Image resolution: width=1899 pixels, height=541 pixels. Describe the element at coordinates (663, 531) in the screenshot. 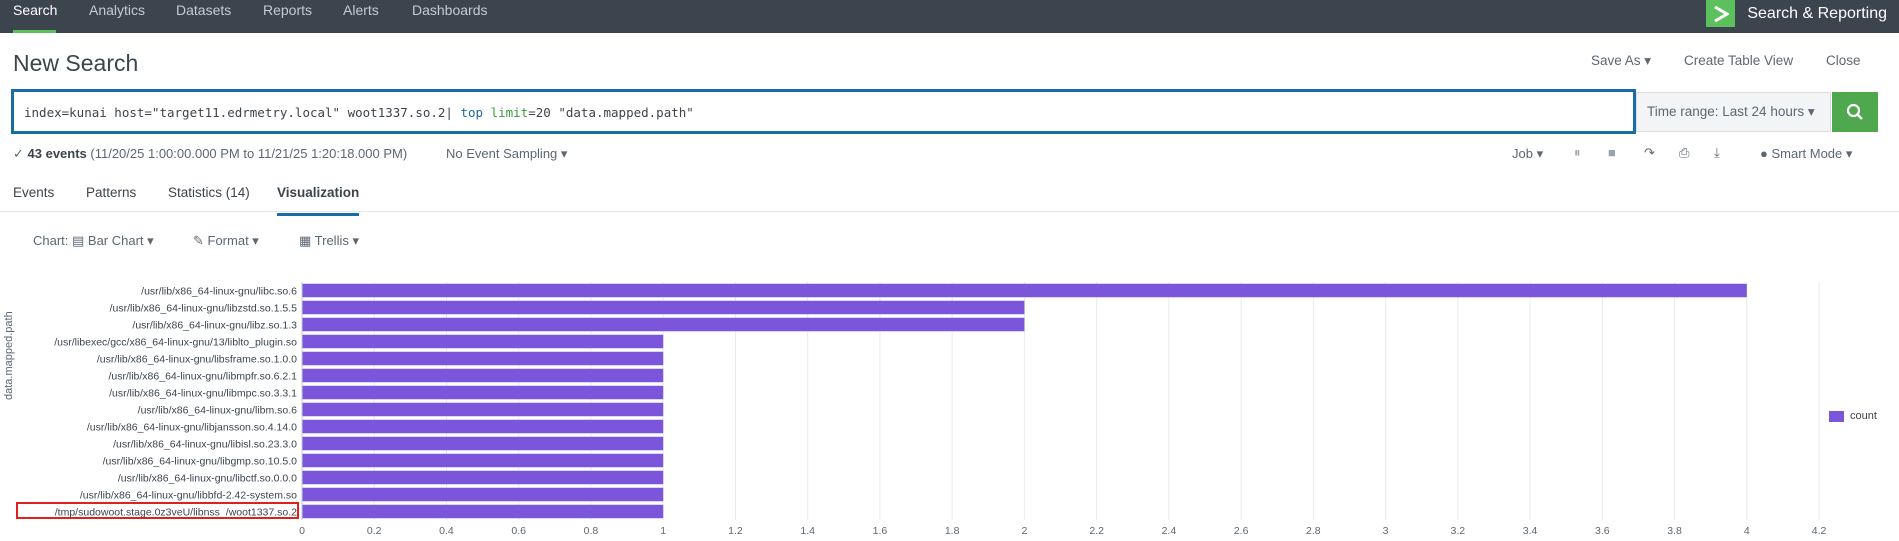

I see `x-tick-label: 1` at that location.